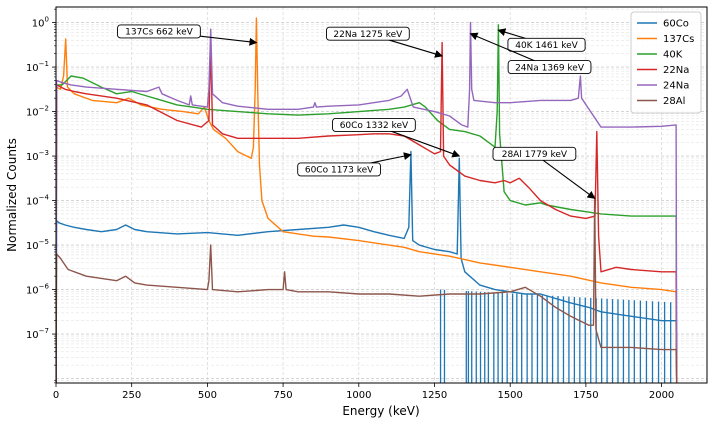 The height and width of the screenshot is (424, 712). Describe the element at coordinates (676, 70) in the screenshot. I see `legend-label: 22Na` at that location.